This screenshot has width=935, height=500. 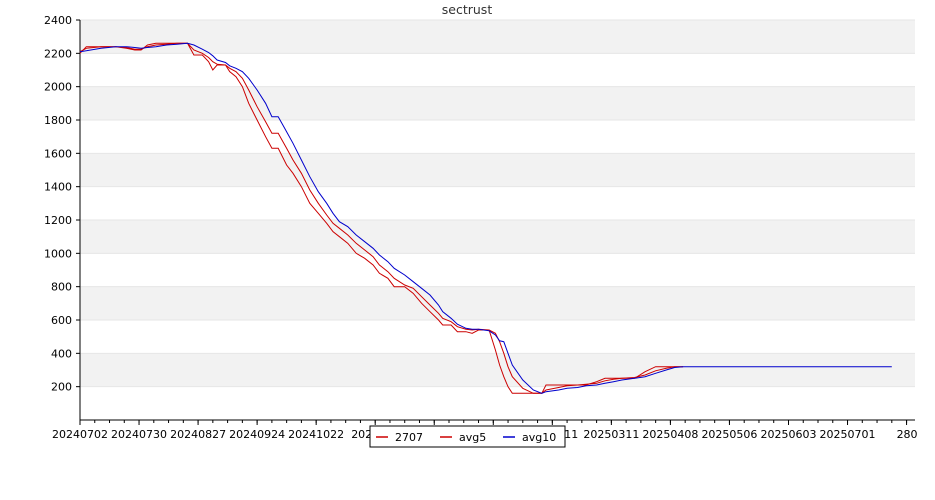 I want to click on legend-box, so click(x=467, y=436).